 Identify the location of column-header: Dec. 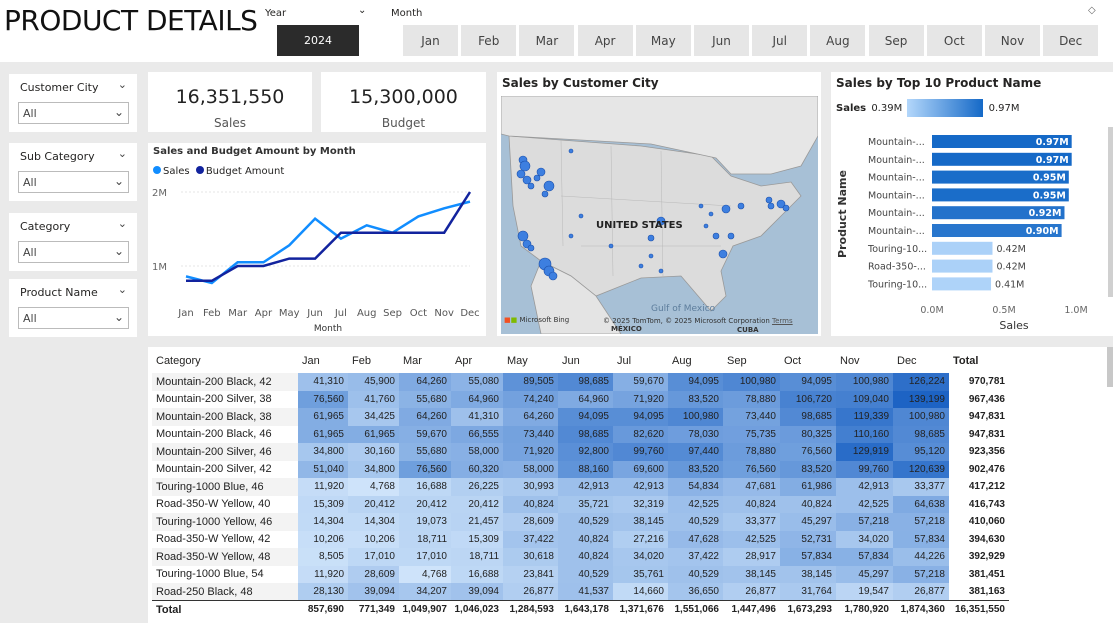
(907, 361).